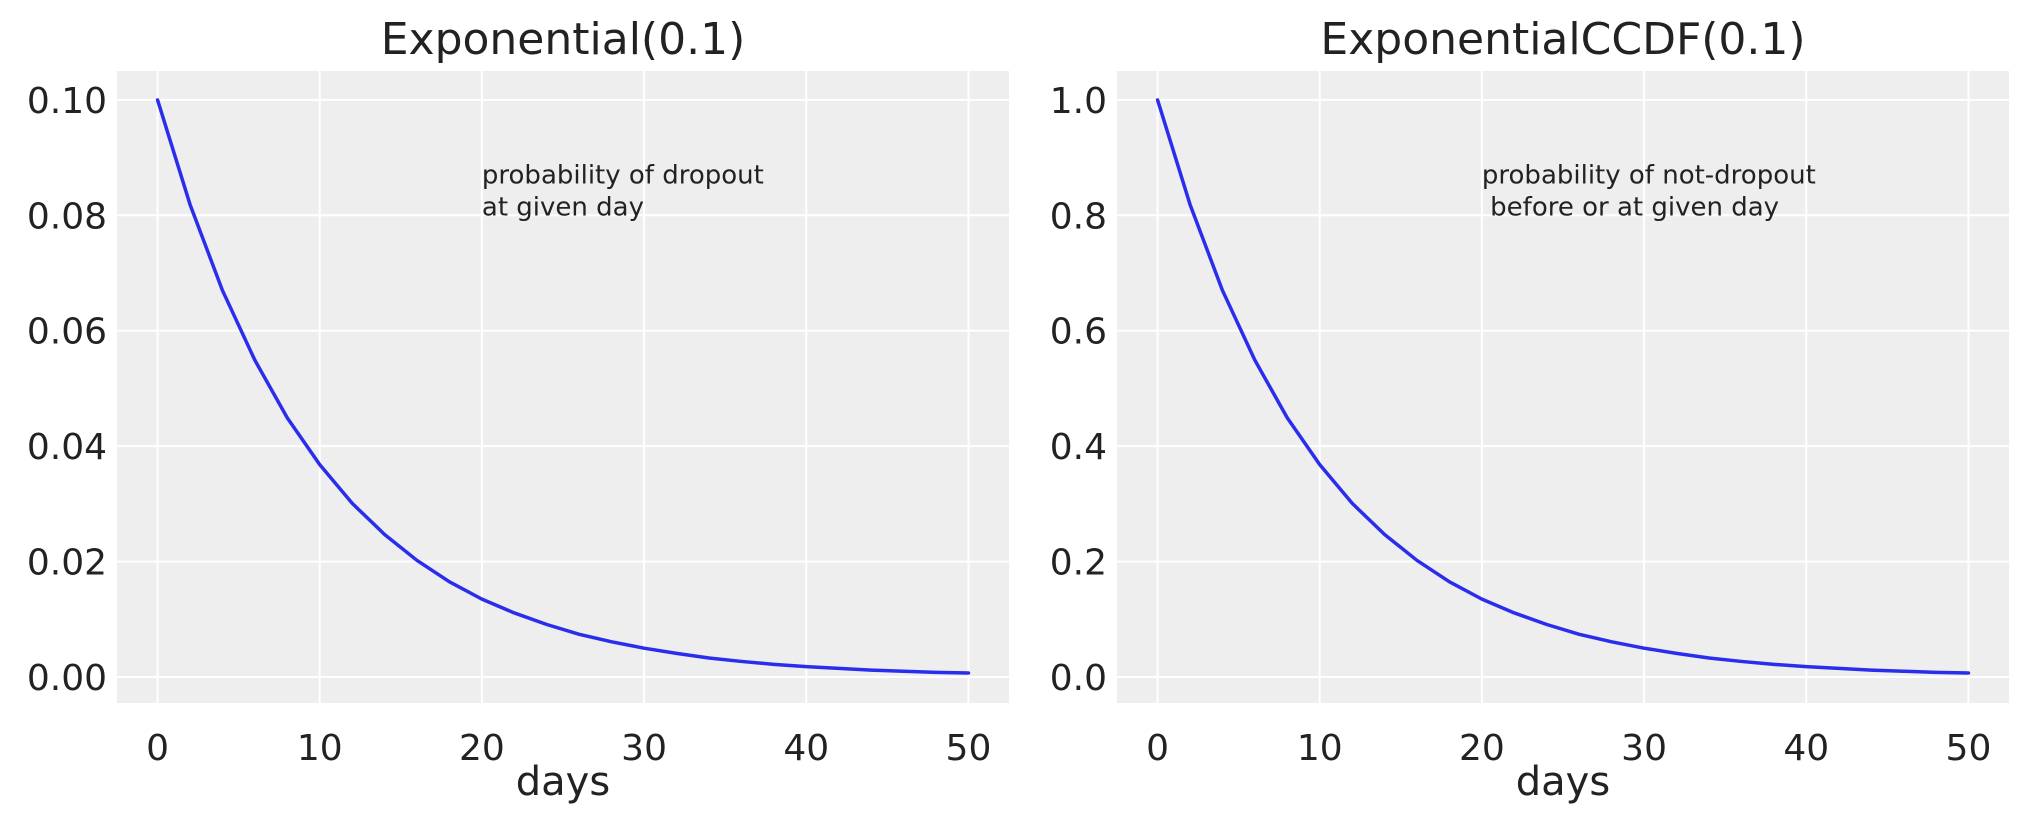 The height and width of the screenshot is (823, 2023). Describe the element at coordinates (67, 447) in the screenshot. I see `y-tick-label: 0.04` at that location.